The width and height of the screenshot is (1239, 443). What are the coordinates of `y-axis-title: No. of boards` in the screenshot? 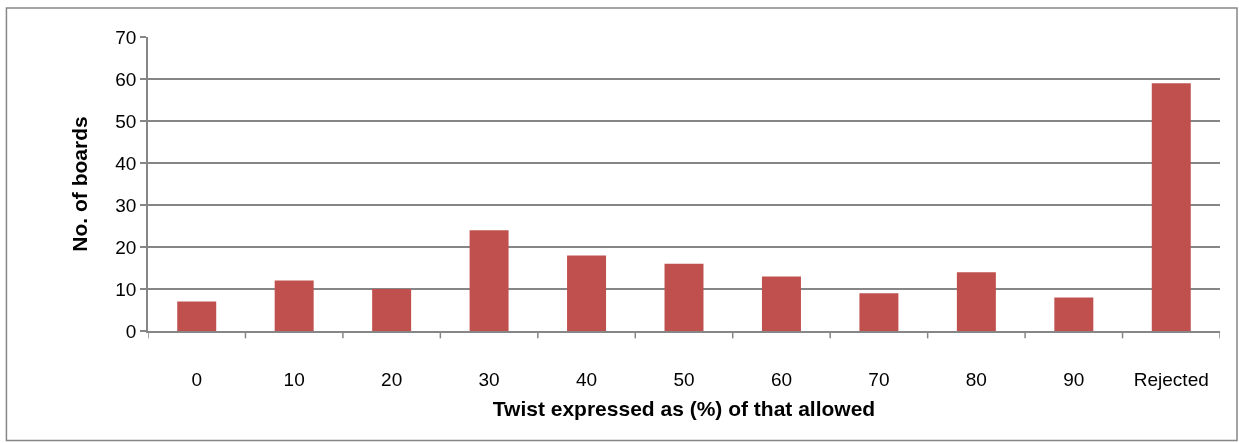 It's located at (79, 184).